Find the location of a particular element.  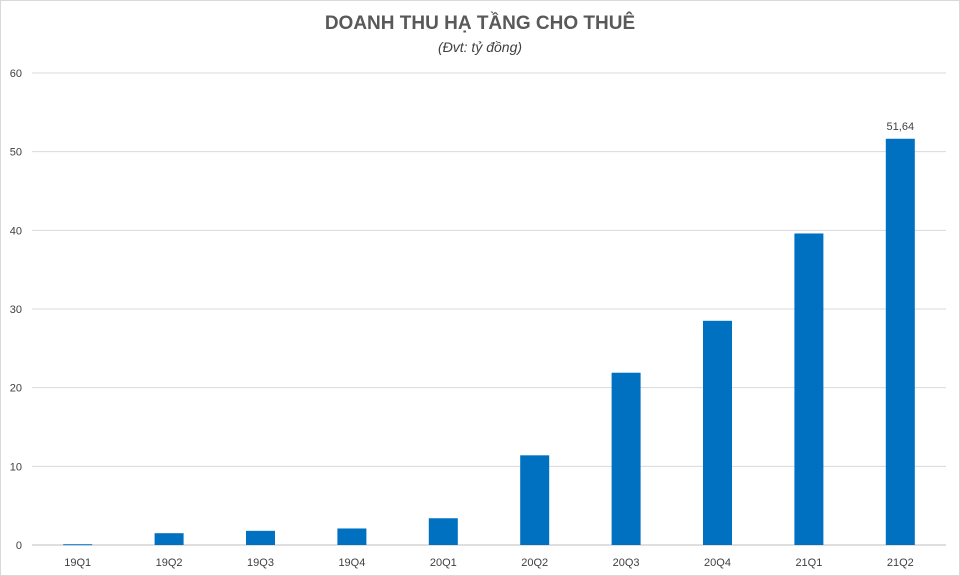

y-tick-label: 20 is located at coordinates (16, 389).